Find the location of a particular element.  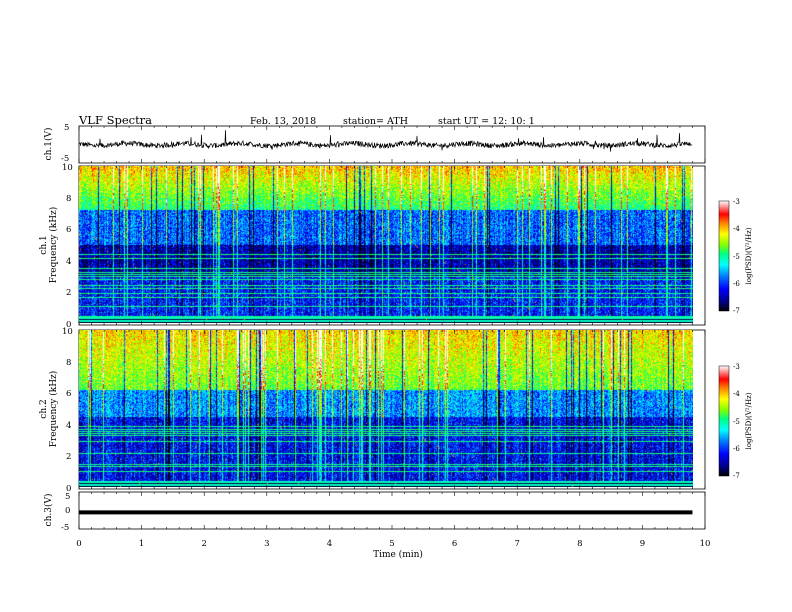

ch3-waveform-ylabel: ch.3(V) is located at coordinates (48, 510).